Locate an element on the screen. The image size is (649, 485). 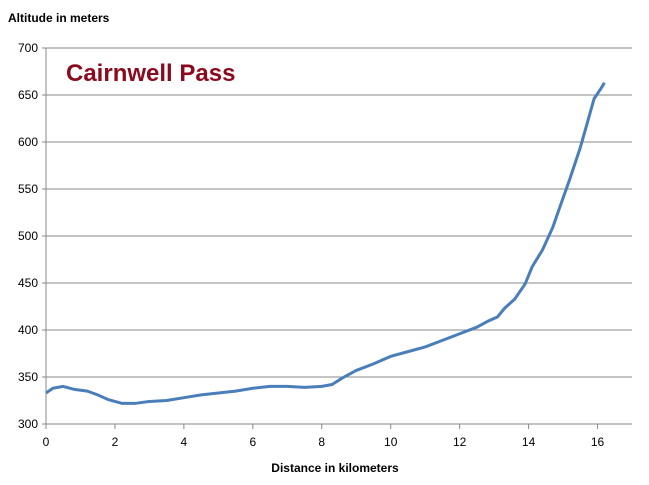
x-tick-label: 2 is located at coordinates (115, 442).